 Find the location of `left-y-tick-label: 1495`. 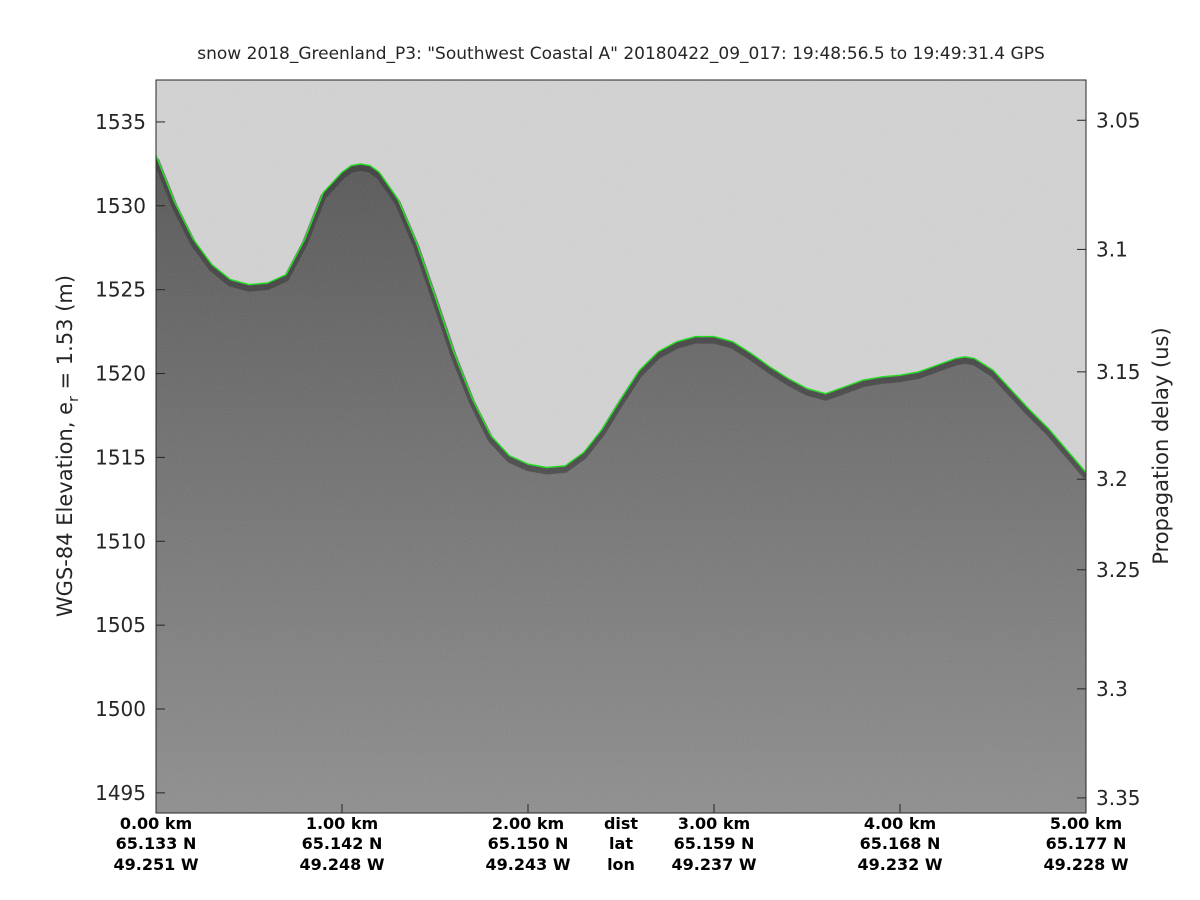

left-y-tick-label: 1495 is located at coordinates (120, 793).